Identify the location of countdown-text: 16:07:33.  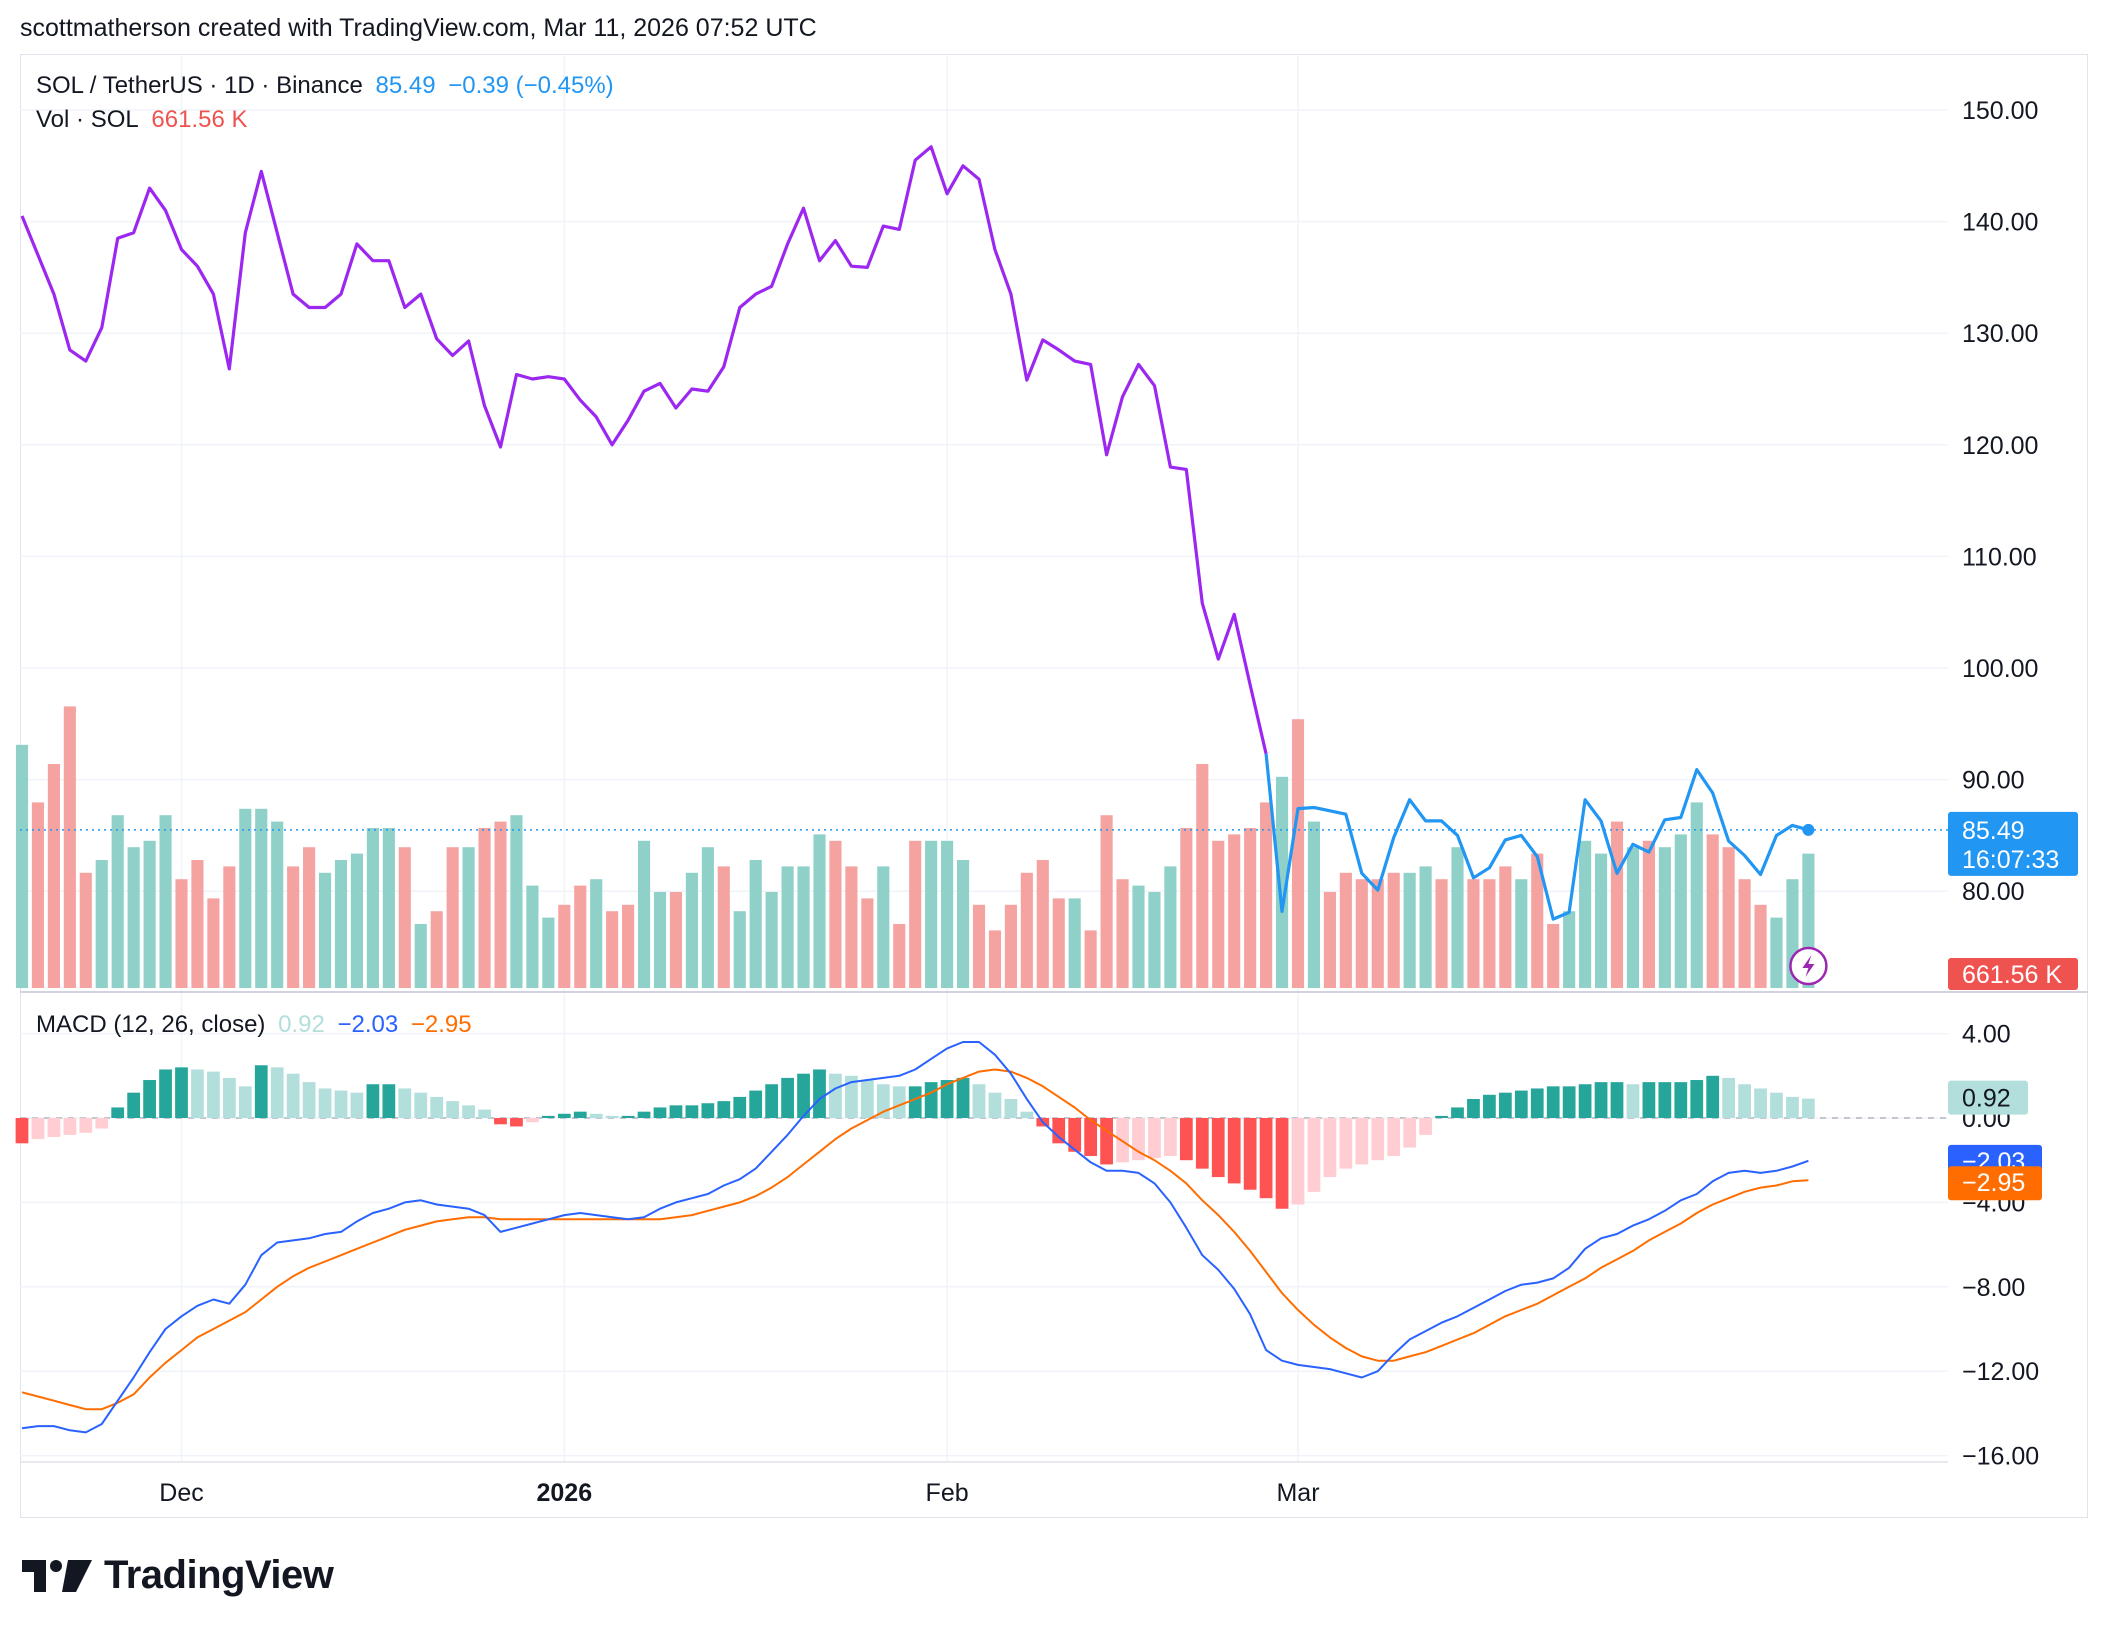
(2010, 860).